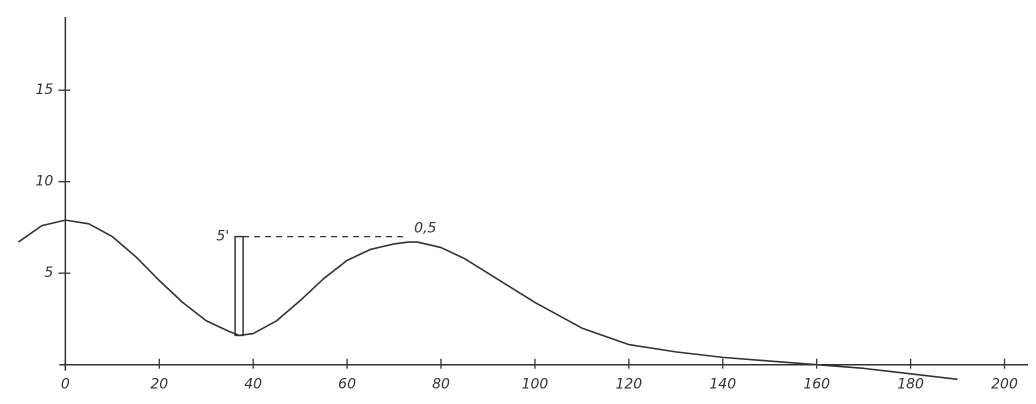 This screenshot has height=404, width=1036. I want to click on x-tick-label: 80, so click(441, 385).